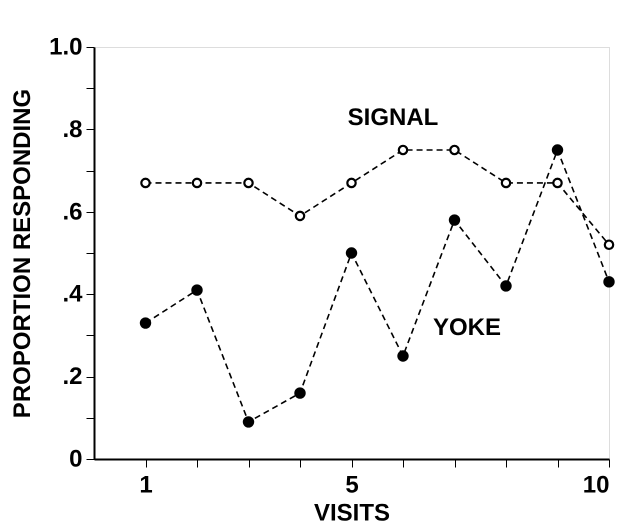 Image resolution: width=638 pixels, height=529 pixels. What do you see at coordinates (72, 376) in the screenshot?
I see `y-tick-label: .2` at bounding box center [72, 376].